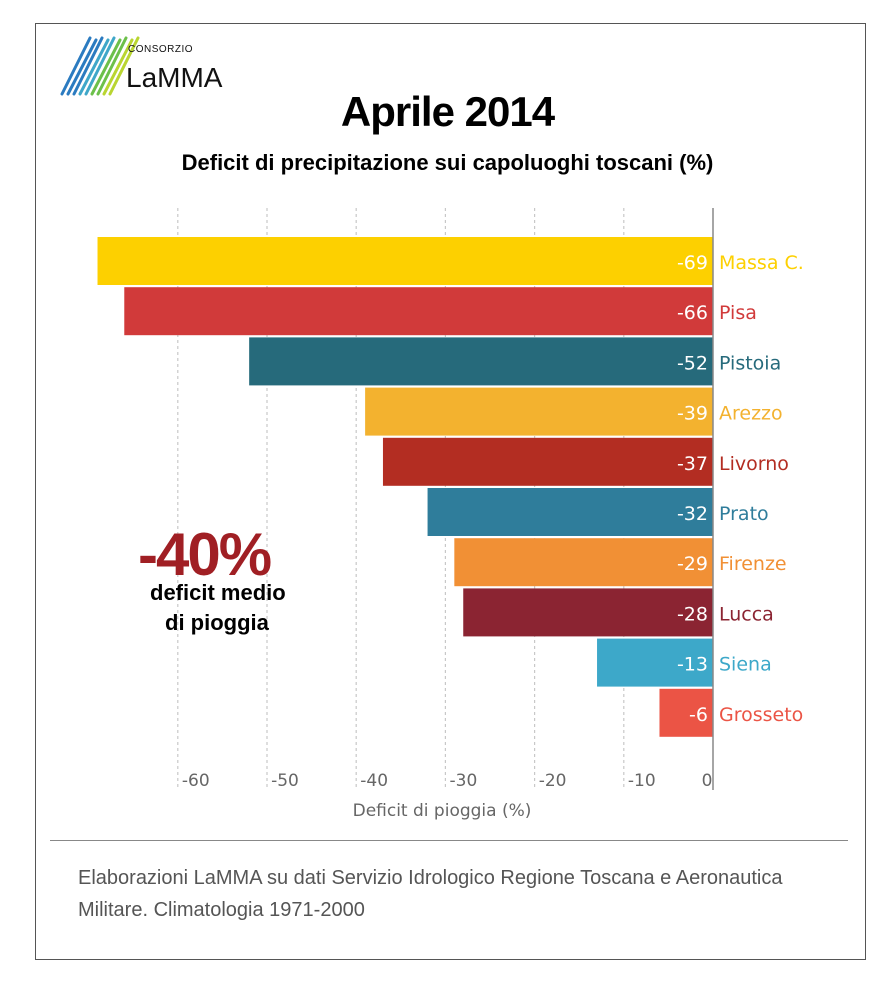  Describe the element at coordinates (745, 665) in the screenshot. I see `category-label: Siena` at that location.